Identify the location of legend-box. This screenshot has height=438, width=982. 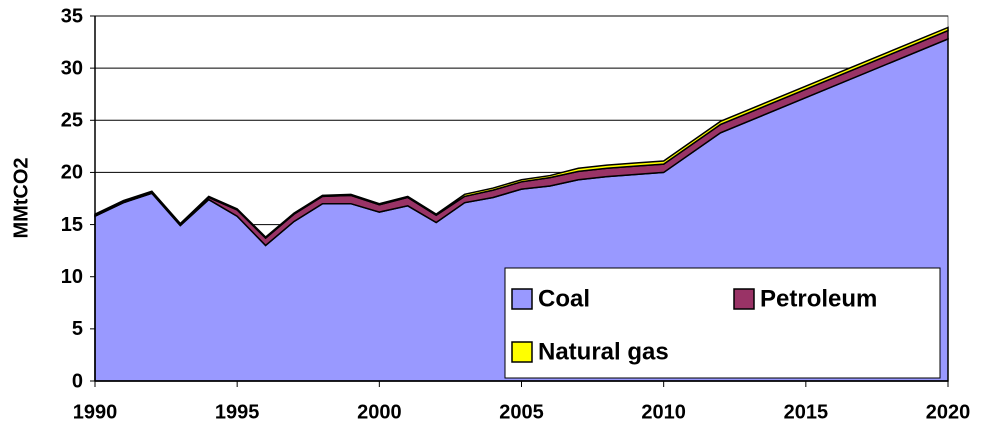
(722, 323).